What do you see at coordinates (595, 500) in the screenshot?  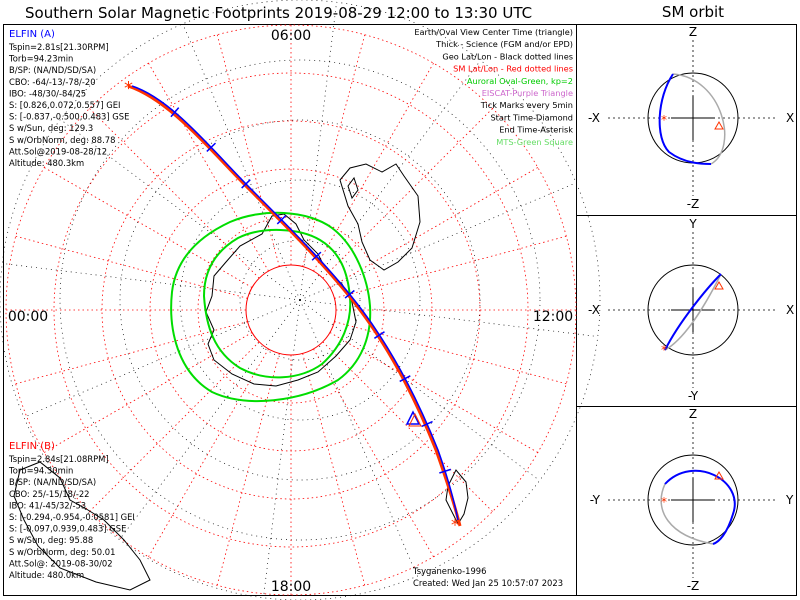 I see `orbit-axis-label-left: -Y` at bounding box center [595, 500].